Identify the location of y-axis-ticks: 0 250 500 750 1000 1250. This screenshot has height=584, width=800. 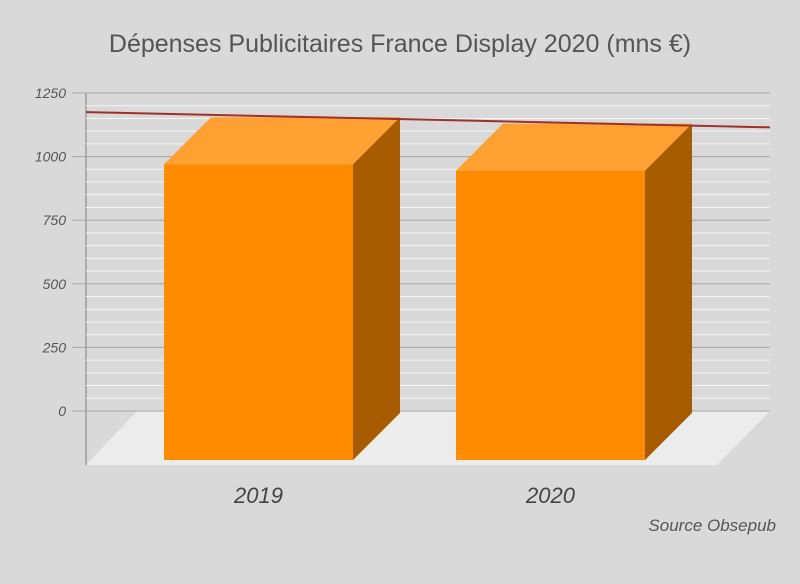
(50, 252).